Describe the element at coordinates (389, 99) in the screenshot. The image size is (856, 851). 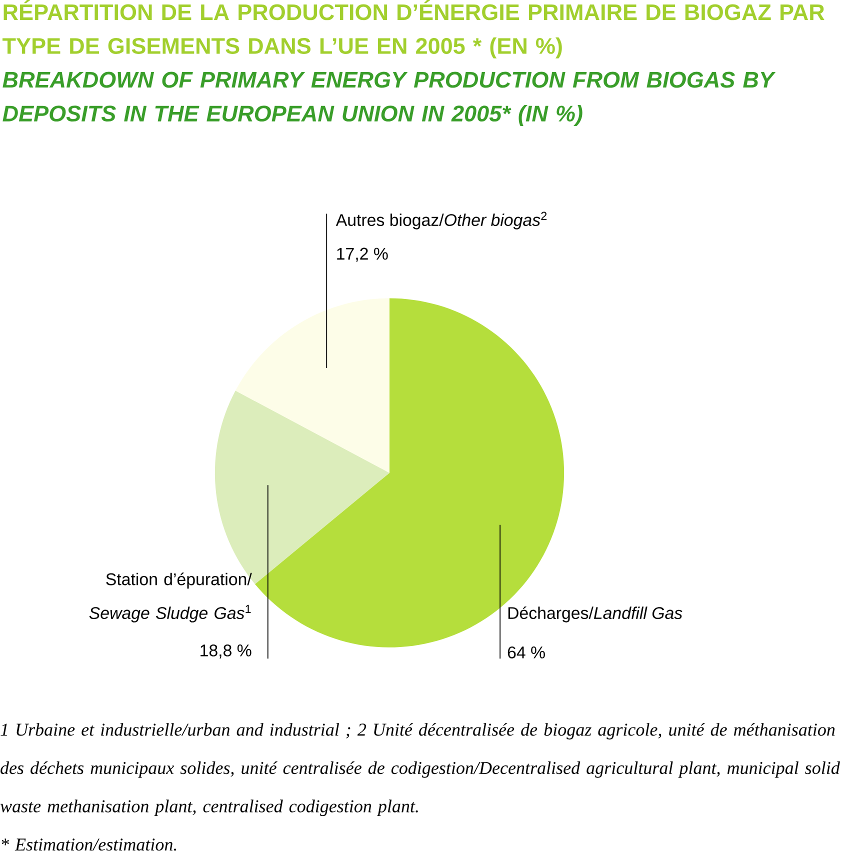
I see `chart-subtitle: BREAKDOWN OF PRIMARY ENERGY PRODUCTION FROM BIOGAS BY DEPOSITS IN THE EUROPEAN UNION IN 2005* (IN %)` at that location.